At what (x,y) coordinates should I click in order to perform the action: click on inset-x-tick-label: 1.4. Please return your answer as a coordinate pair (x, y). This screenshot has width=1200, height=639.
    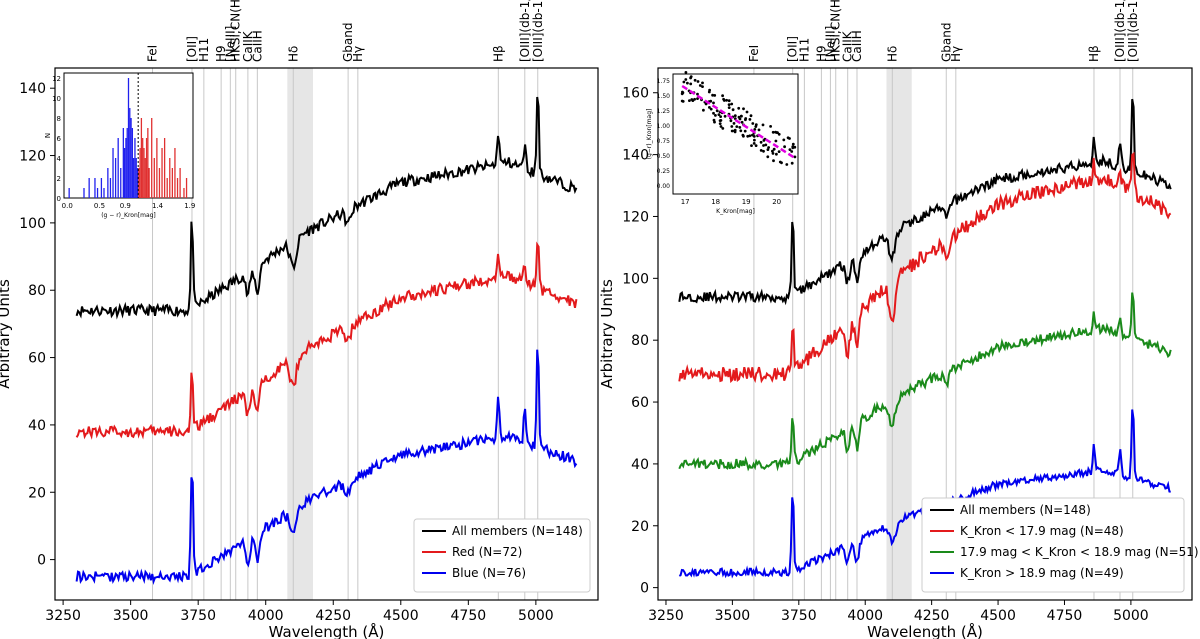
    Looking at the image, I should click on (158, 206).